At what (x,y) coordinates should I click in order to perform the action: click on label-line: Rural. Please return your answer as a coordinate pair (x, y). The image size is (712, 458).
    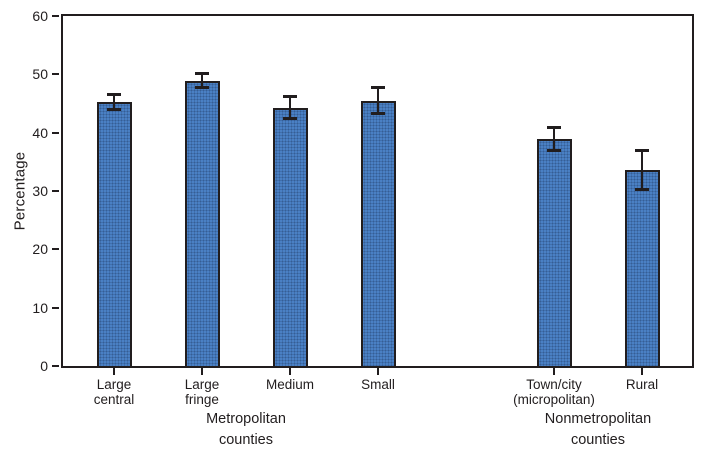
    Looking at the image, I should click on (642, 384).